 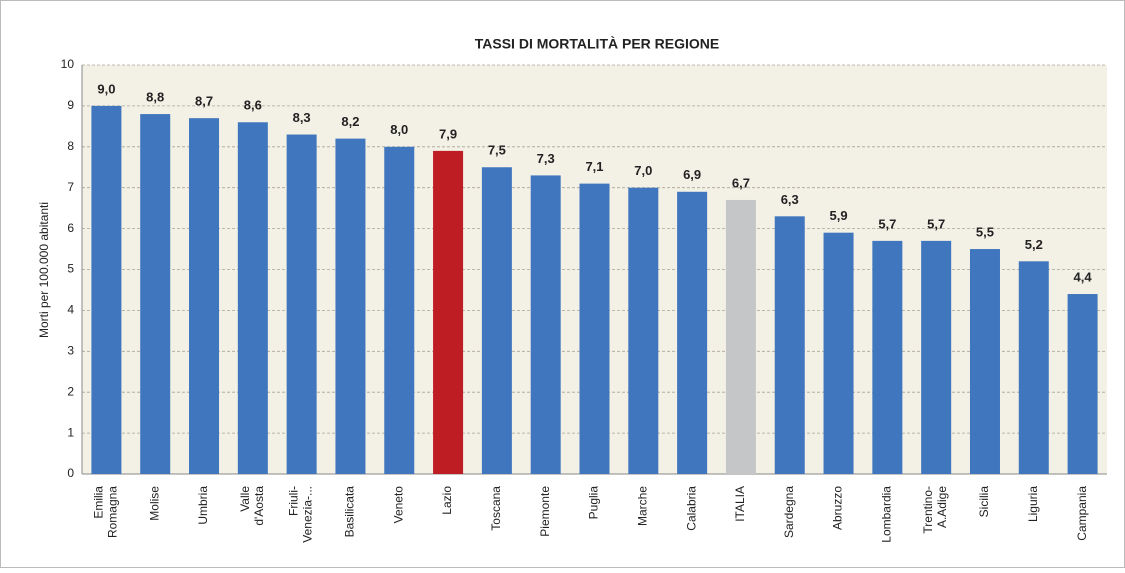 I want to click on value-label: 8,7, so click(x=204, y=101).